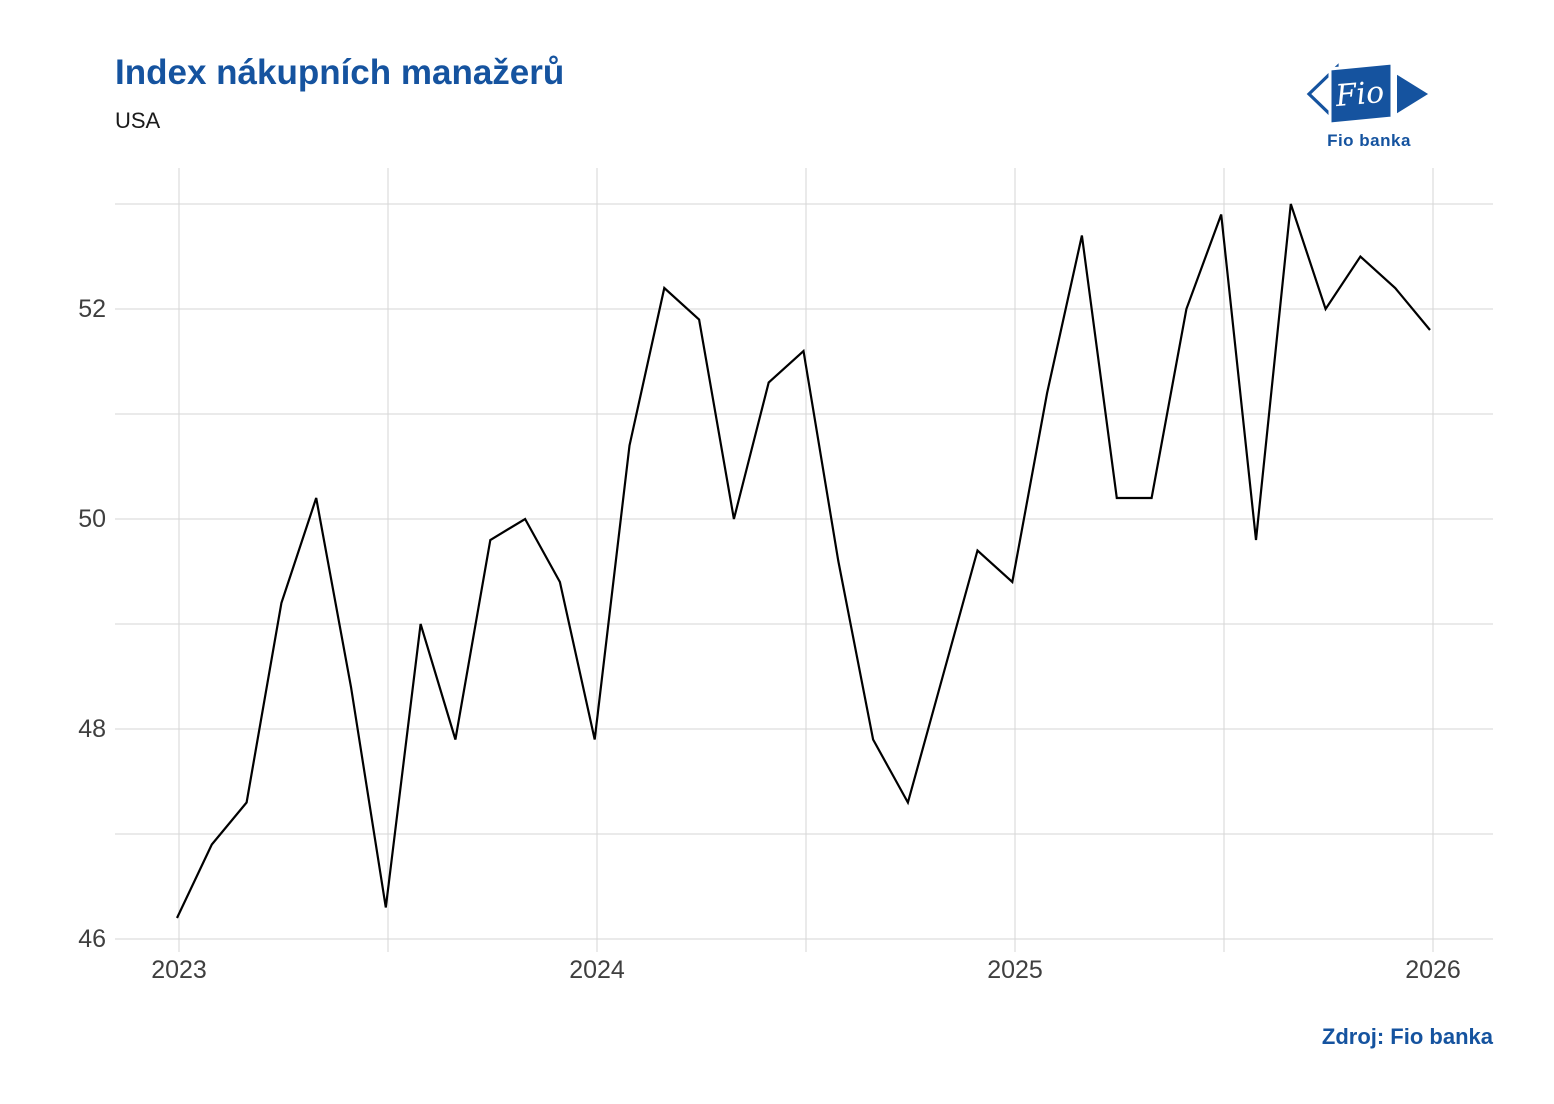 The width and height of the screenshot is (1554, 1104). Describe the element at coordinates (1407, 1036) in the screenshot. I see `source-credit: Zdroj: Fio banka` at that location.